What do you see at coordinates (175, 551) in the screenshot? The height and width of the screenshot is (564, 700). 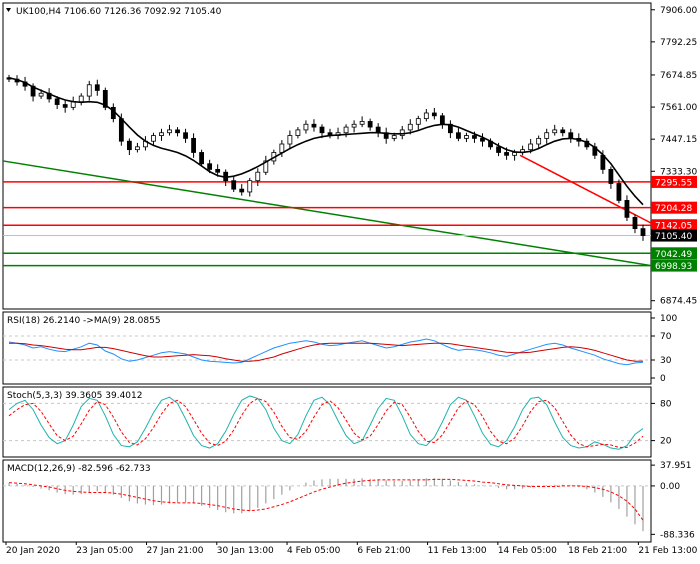 I see `time-axis-label: 27 Jan 21:00` at bounding box center [175, 551].